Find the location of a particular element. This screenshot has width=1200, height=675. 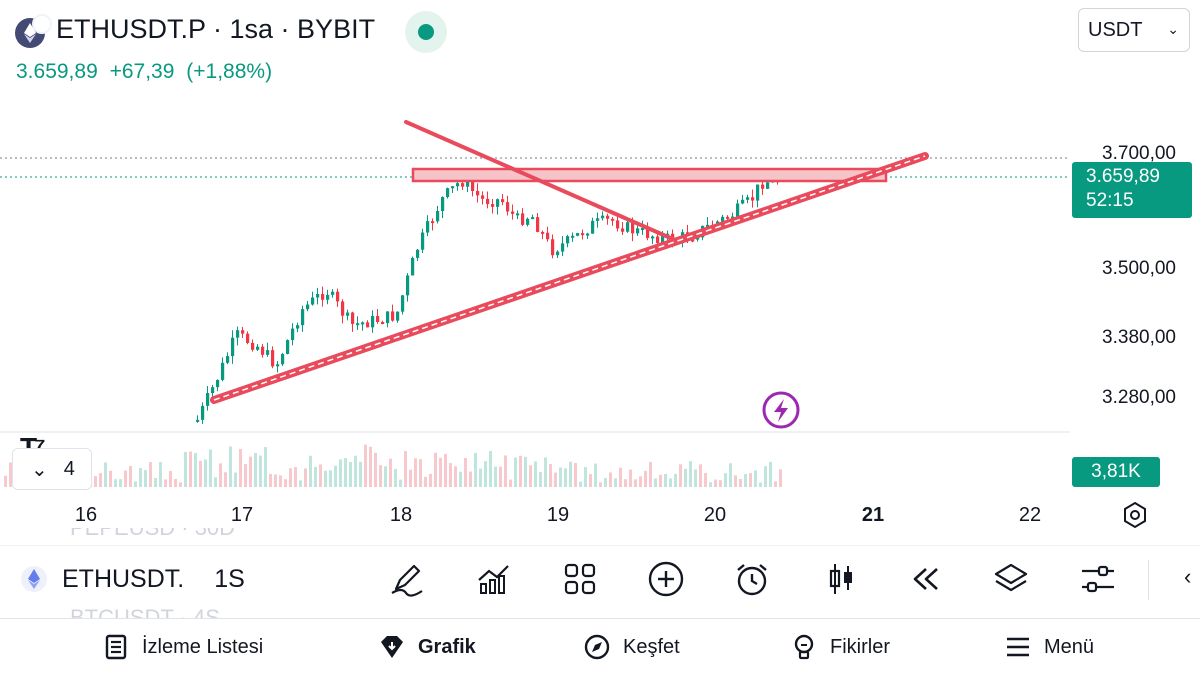

nav-watchlist: İzleme Listesi is located at coordinates (182, 647).